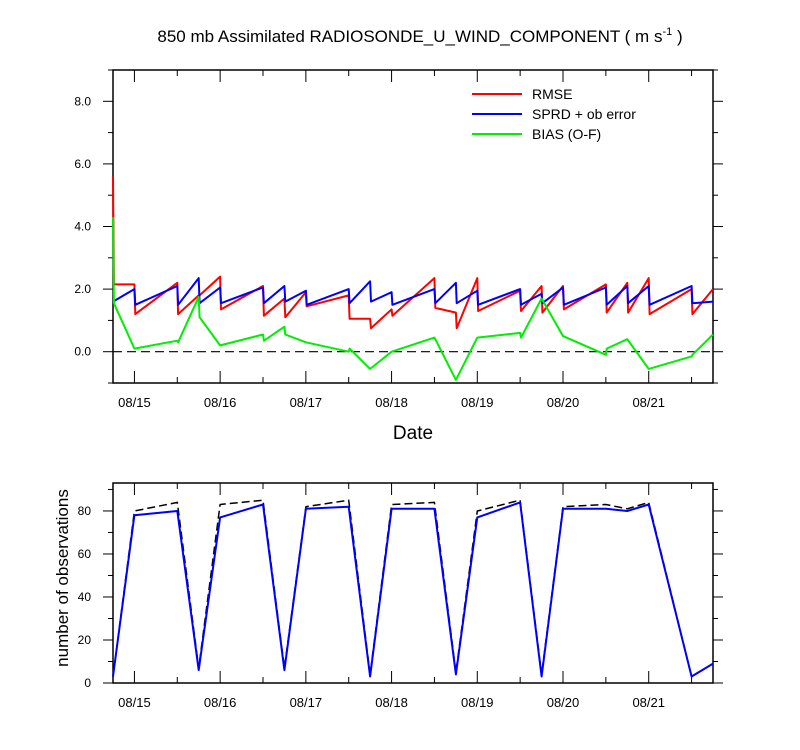 The height and width of the screenshot is (750, 800). What do you see at coordinates (82, 164) in the screenshot?
I see `y-tick-label: 6.0` at bounding box center [82, 164].